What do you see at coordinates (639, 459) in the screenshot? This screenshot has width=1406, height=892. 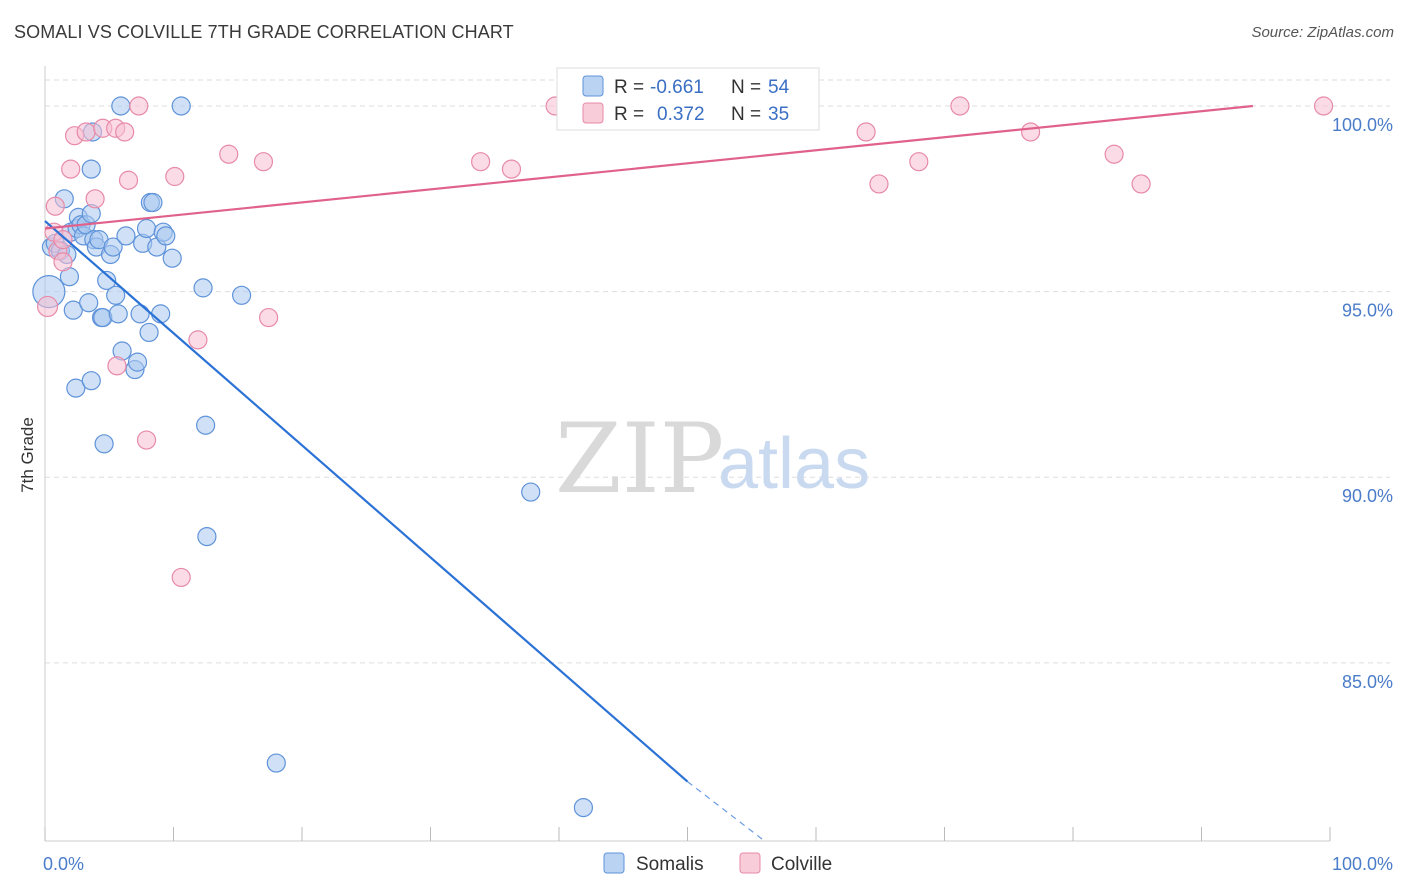 I see `watermark-zip: ZIP` at bounding box center [639, 459].